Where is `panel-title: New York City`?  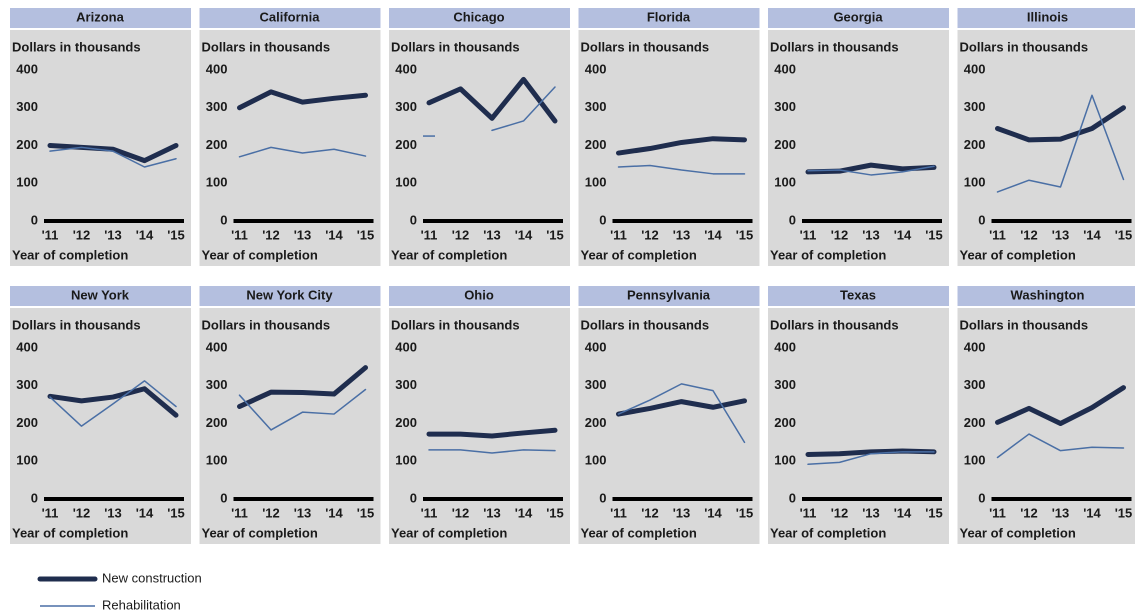 panel-title: New York City is located at coordinates (289, 294).